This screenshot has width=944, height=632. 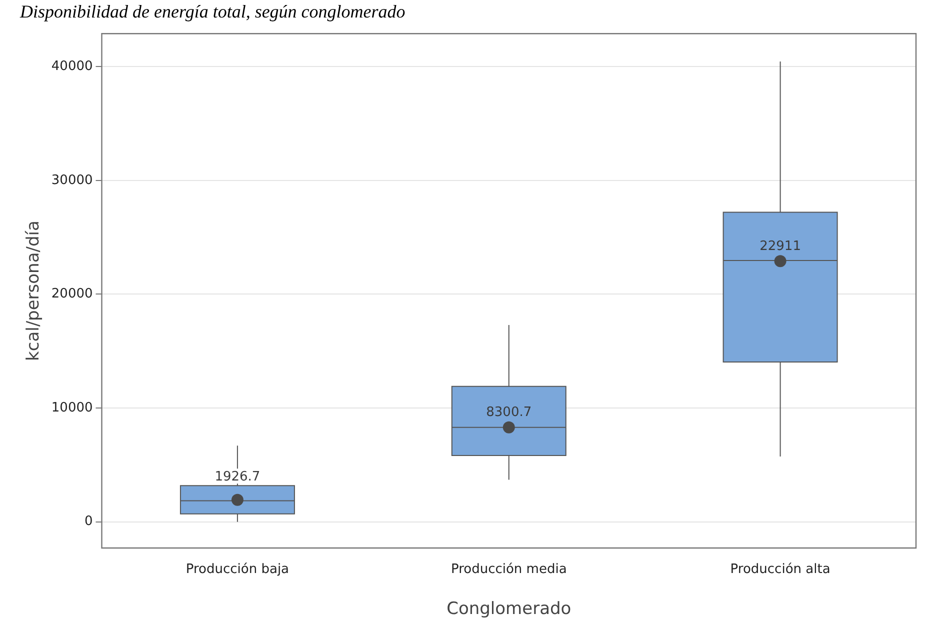 I want to click on x-tick-label: Producción baja, so click(x=238, y=570).